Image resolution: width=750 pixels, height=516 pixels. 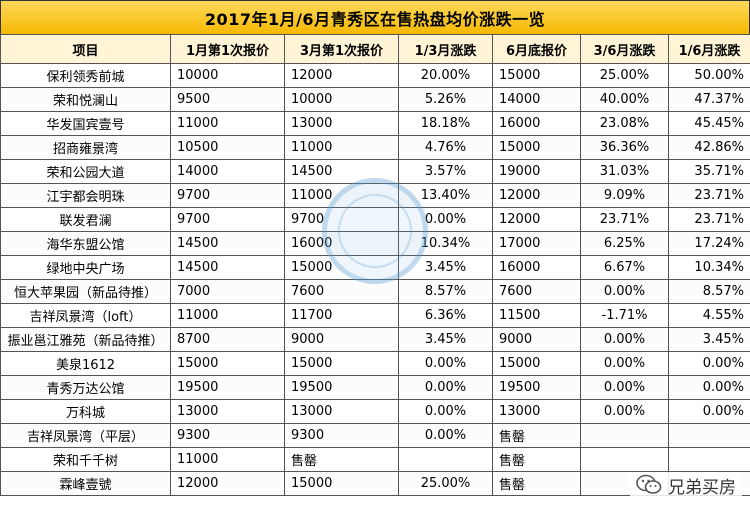 I want to click on cell-project-name: 荣和悦澜山, so click(x=85, y=99).